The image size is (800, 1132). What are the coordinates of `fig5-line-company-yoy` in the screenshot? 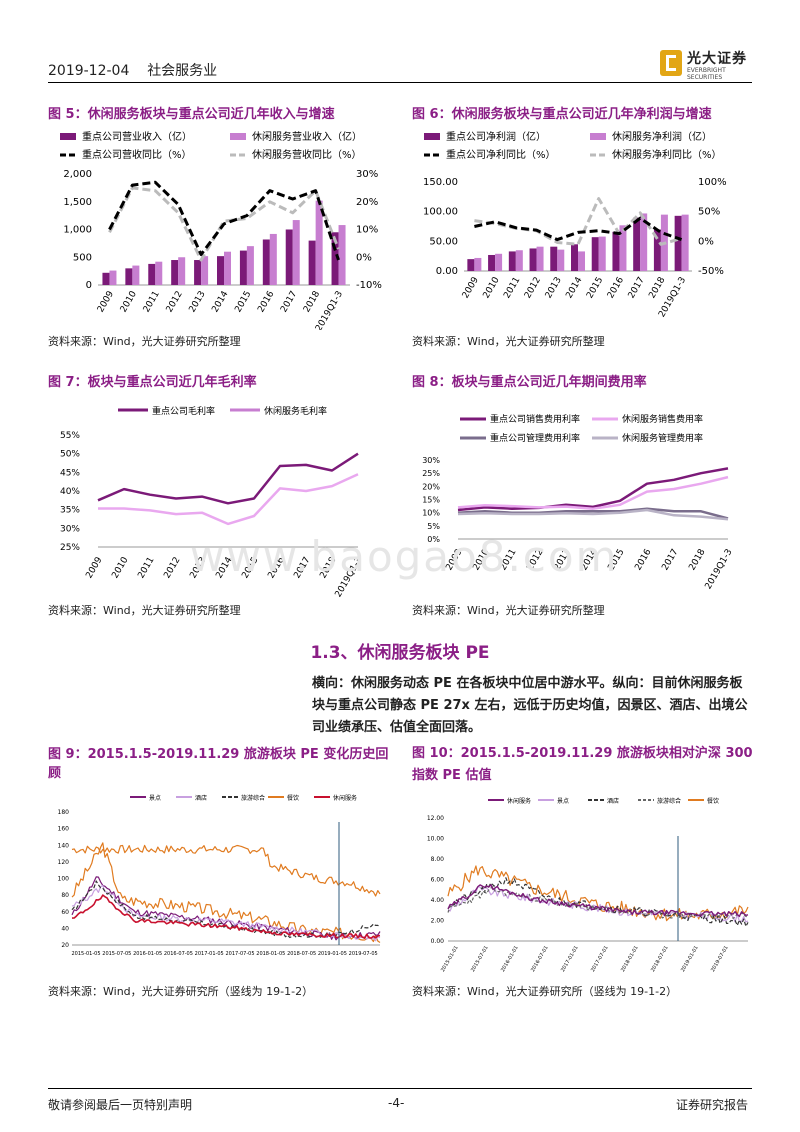 It's located at (224, 220).